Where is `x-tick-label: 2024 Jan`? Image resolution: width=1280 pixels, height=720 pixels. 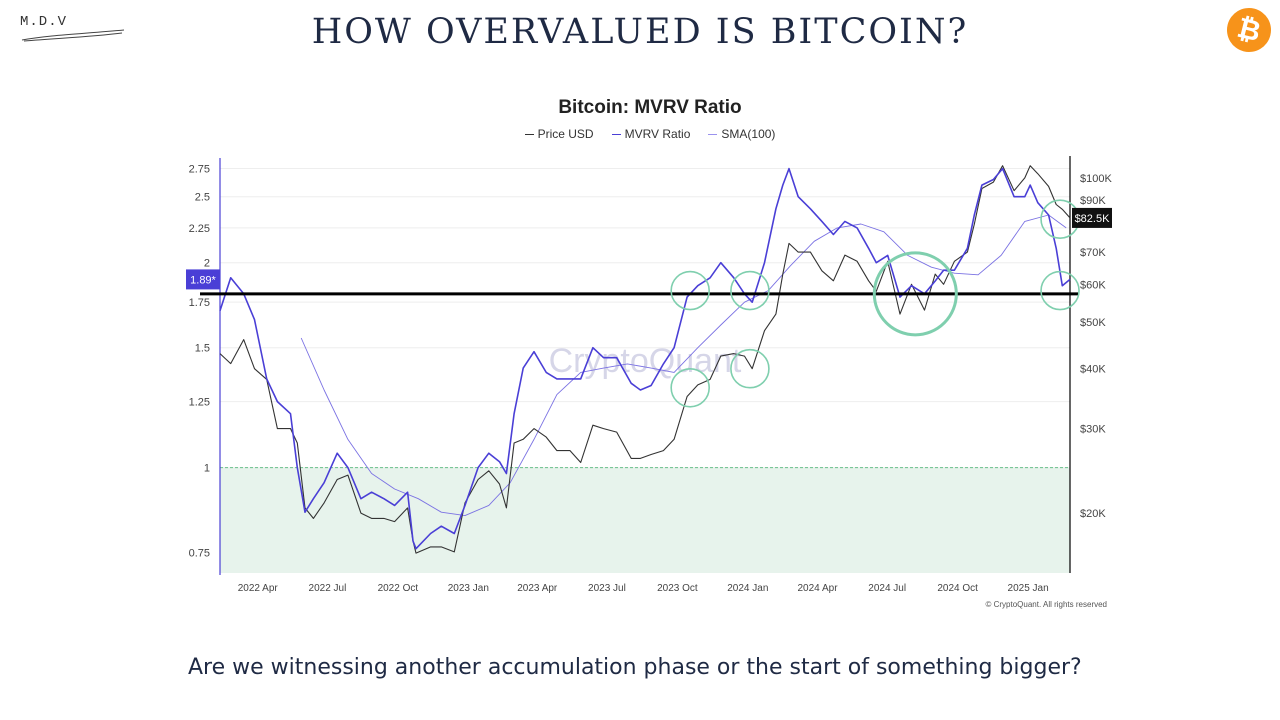 x-tick-label: 2024 Jan is located at coordinates (747, 588).